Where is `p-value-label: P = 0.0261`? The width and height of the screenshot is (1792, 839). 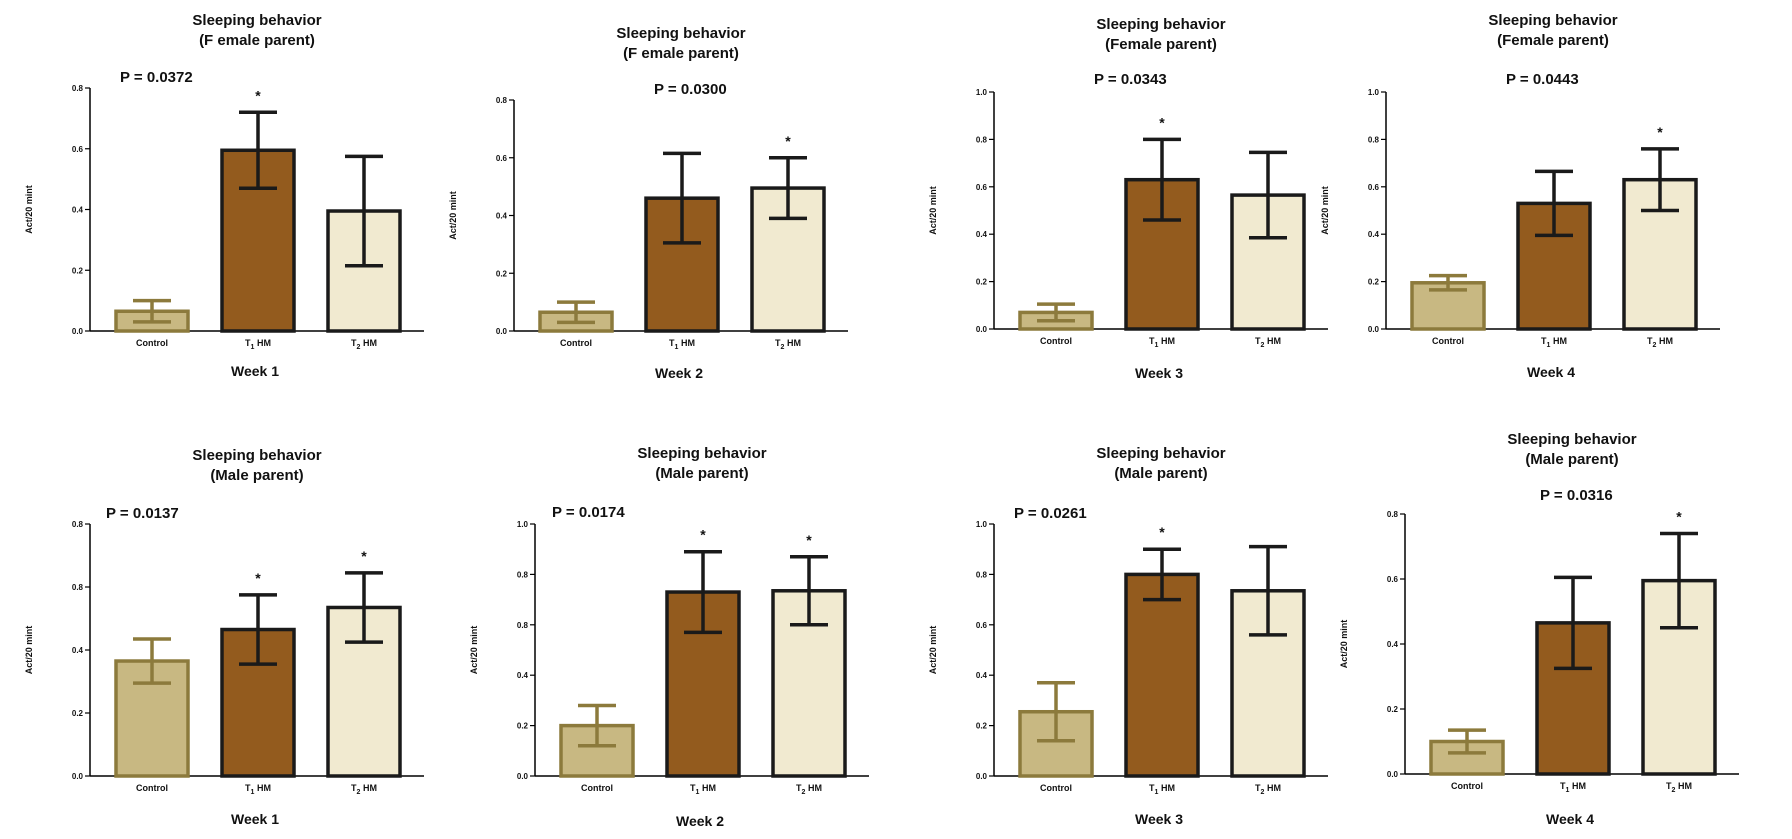
p-value-label: P = 0.0261 is located at coordinates (1050, 513).